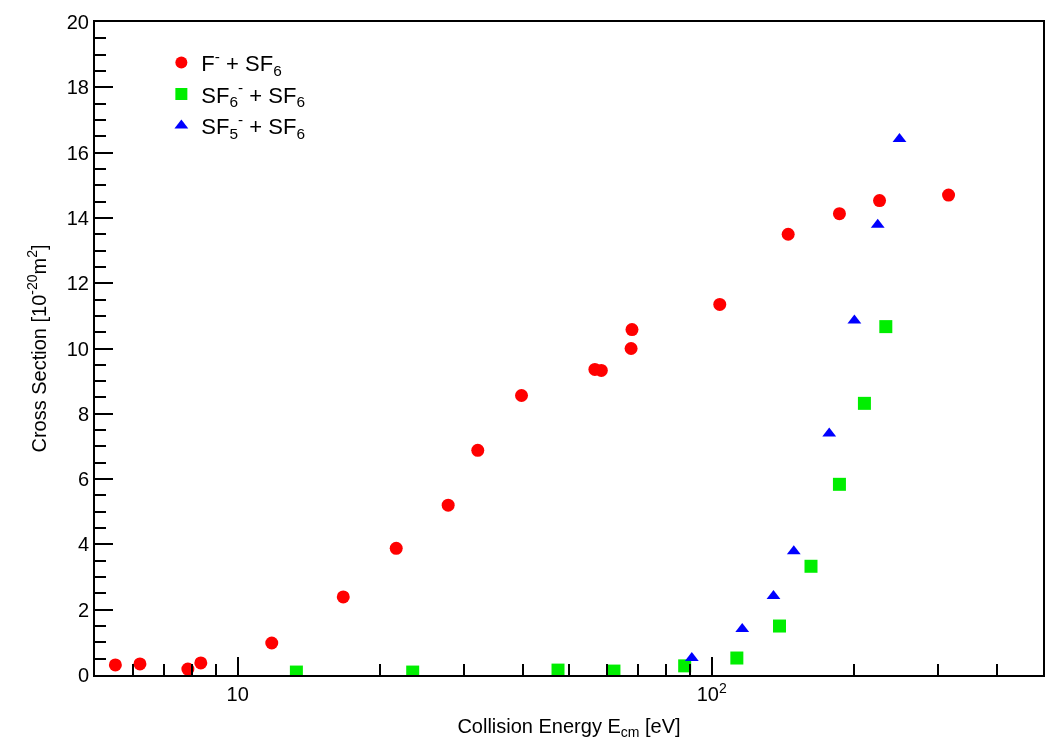 Image resolution: width=1047 pixels, height=753 pixels. I want to click on y-tick-label: 4, so click(83, 544).